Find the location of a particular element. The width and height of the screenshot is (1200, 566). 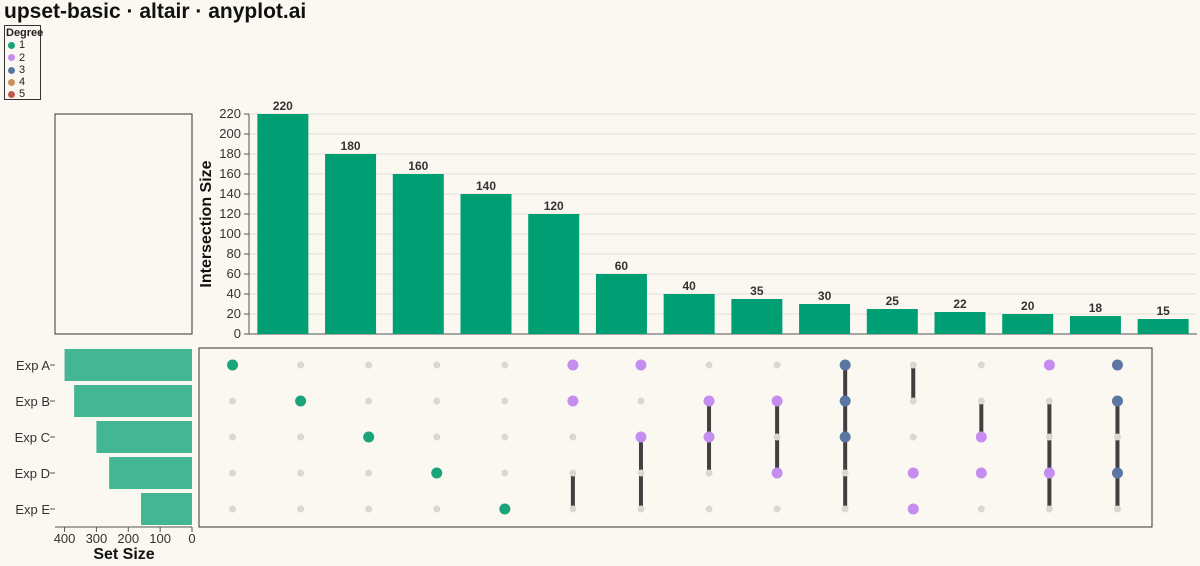

bar-value-label: 120 is located at coordinates (554, 206).